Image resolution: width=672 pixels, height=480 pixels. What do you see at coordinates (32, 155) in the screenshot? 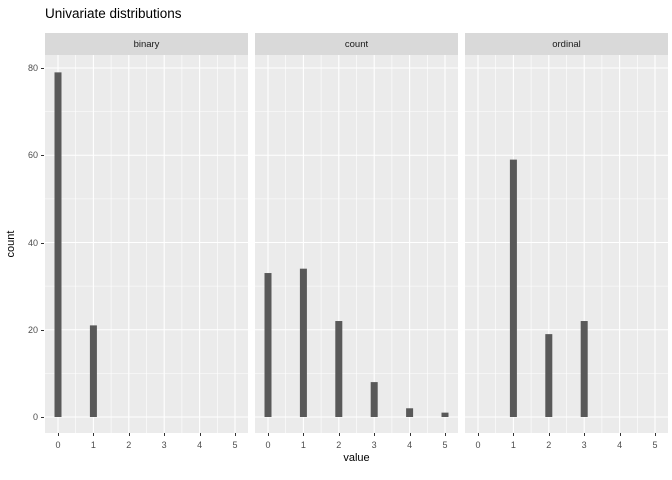
I see `y-axis-tick-label: 60` at bounding box center [32, 155].